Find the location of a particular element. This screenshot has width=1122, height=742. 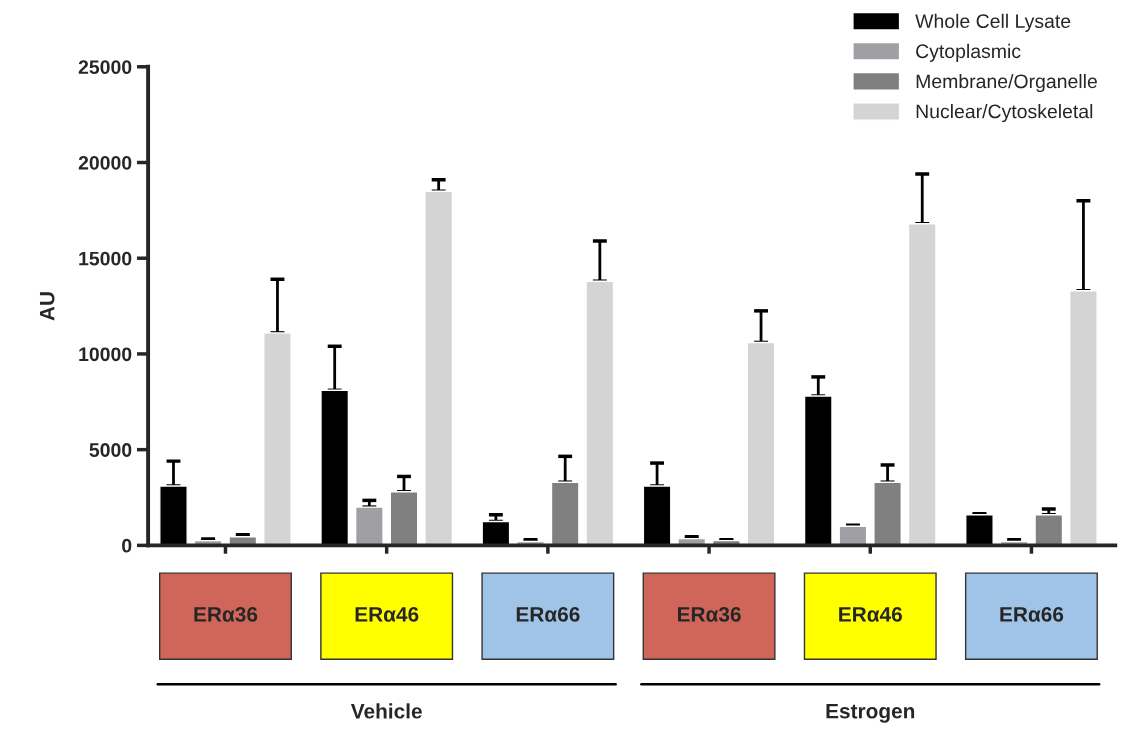

legend-label: Whole Cell Lysate is located at coordinates (993, 22).